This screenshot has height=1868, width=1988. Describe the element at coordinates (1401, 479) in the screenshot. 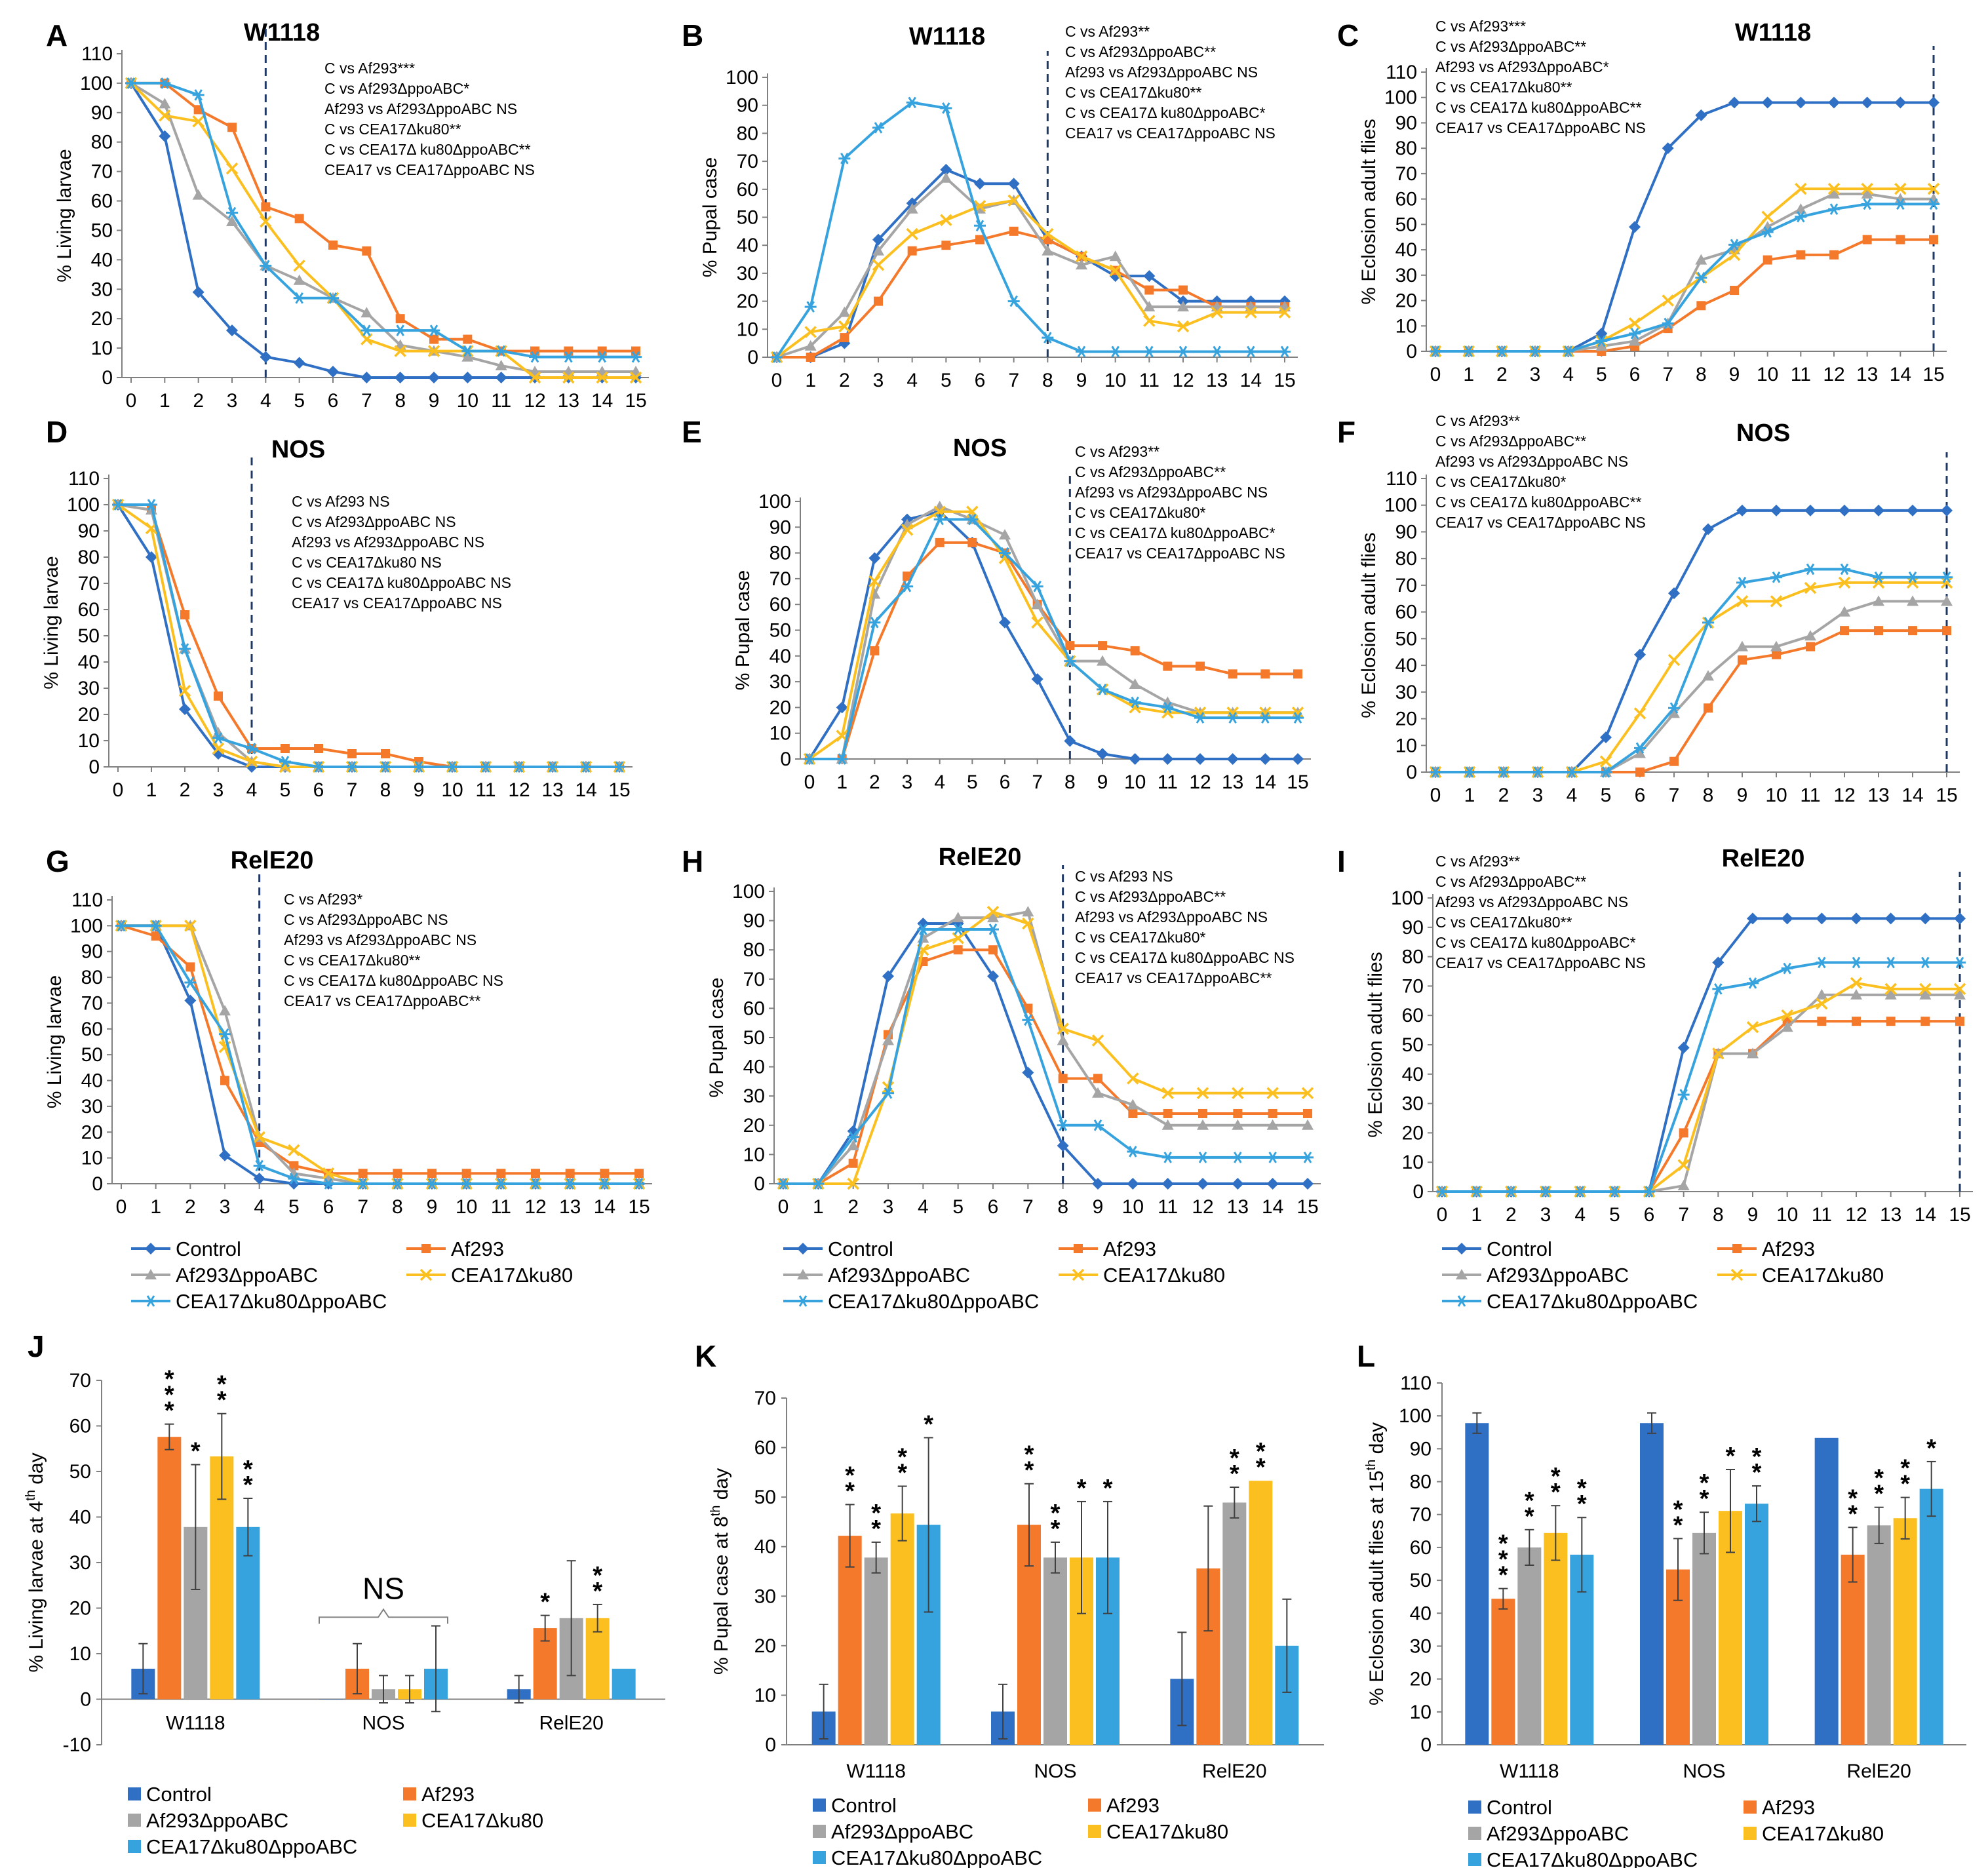

I see `y-tick-label: 110` at that location.